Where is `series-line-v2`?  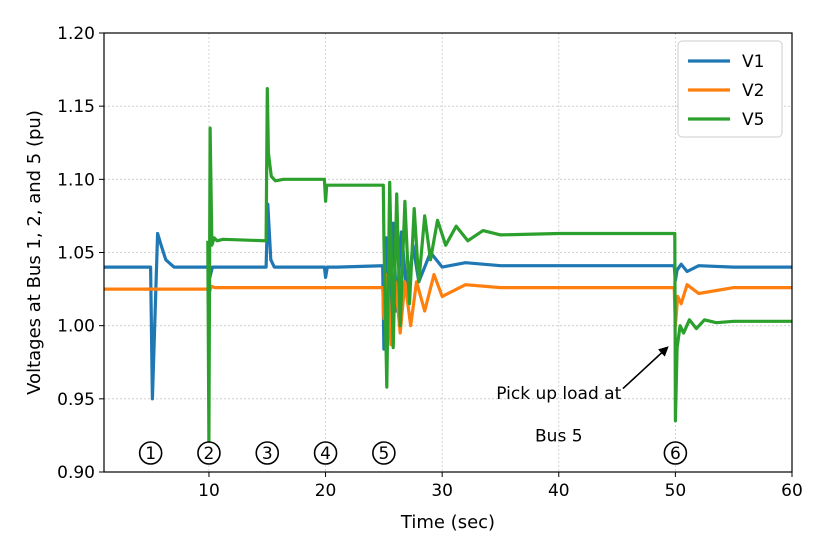 series-line-v2 is located at coordinates (448, 309).